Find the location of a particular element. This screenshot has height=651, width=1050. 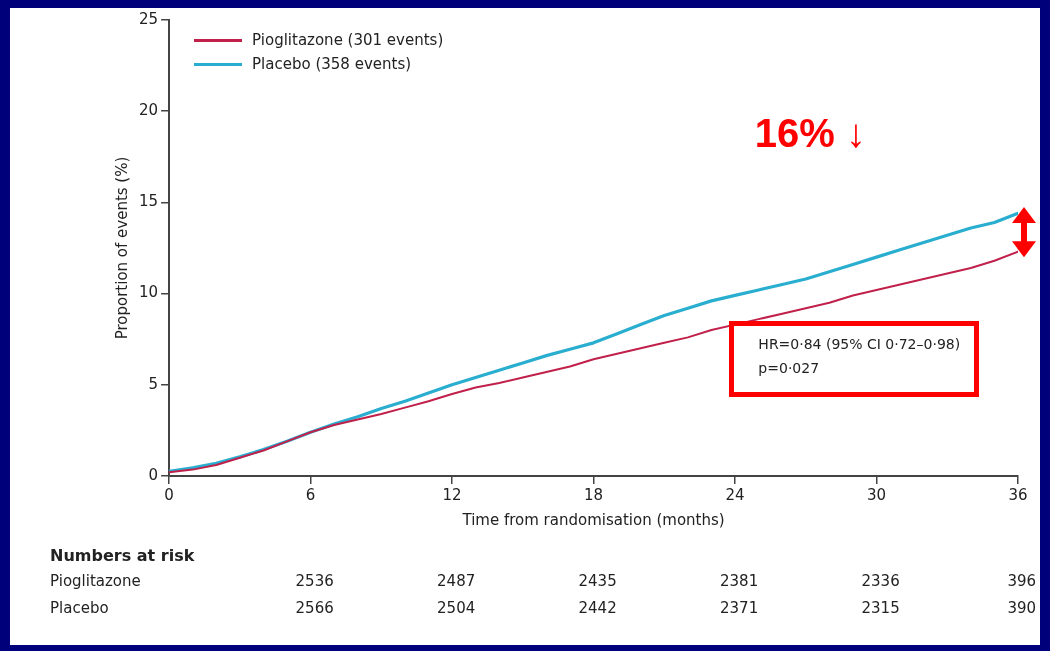

text: 390 is located at coordinates (1022, 608).